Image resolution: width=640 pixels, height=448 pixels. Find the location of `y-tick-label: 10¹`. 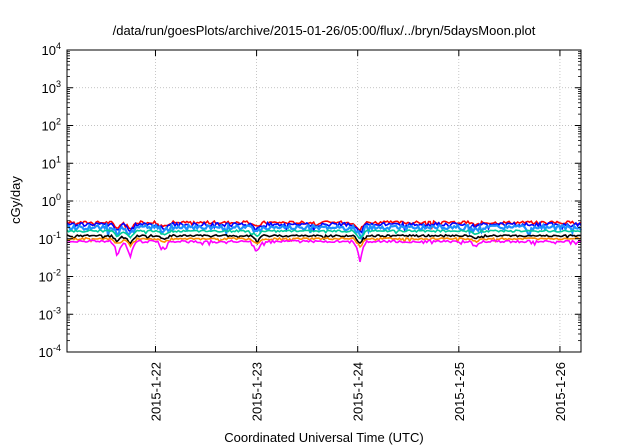

y-tick-label: 10¹ is located at coordinates (51, 162).